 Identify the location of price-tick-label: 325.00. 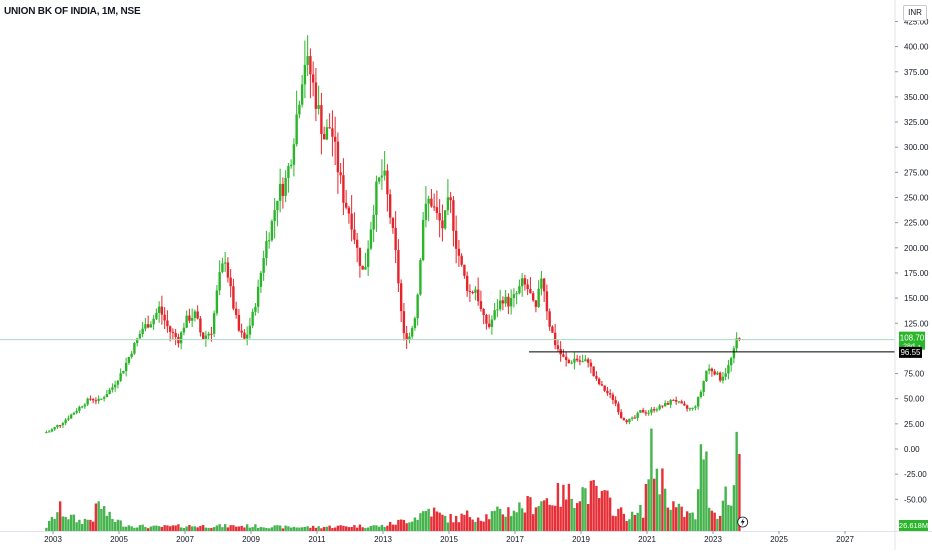
(916, 122).